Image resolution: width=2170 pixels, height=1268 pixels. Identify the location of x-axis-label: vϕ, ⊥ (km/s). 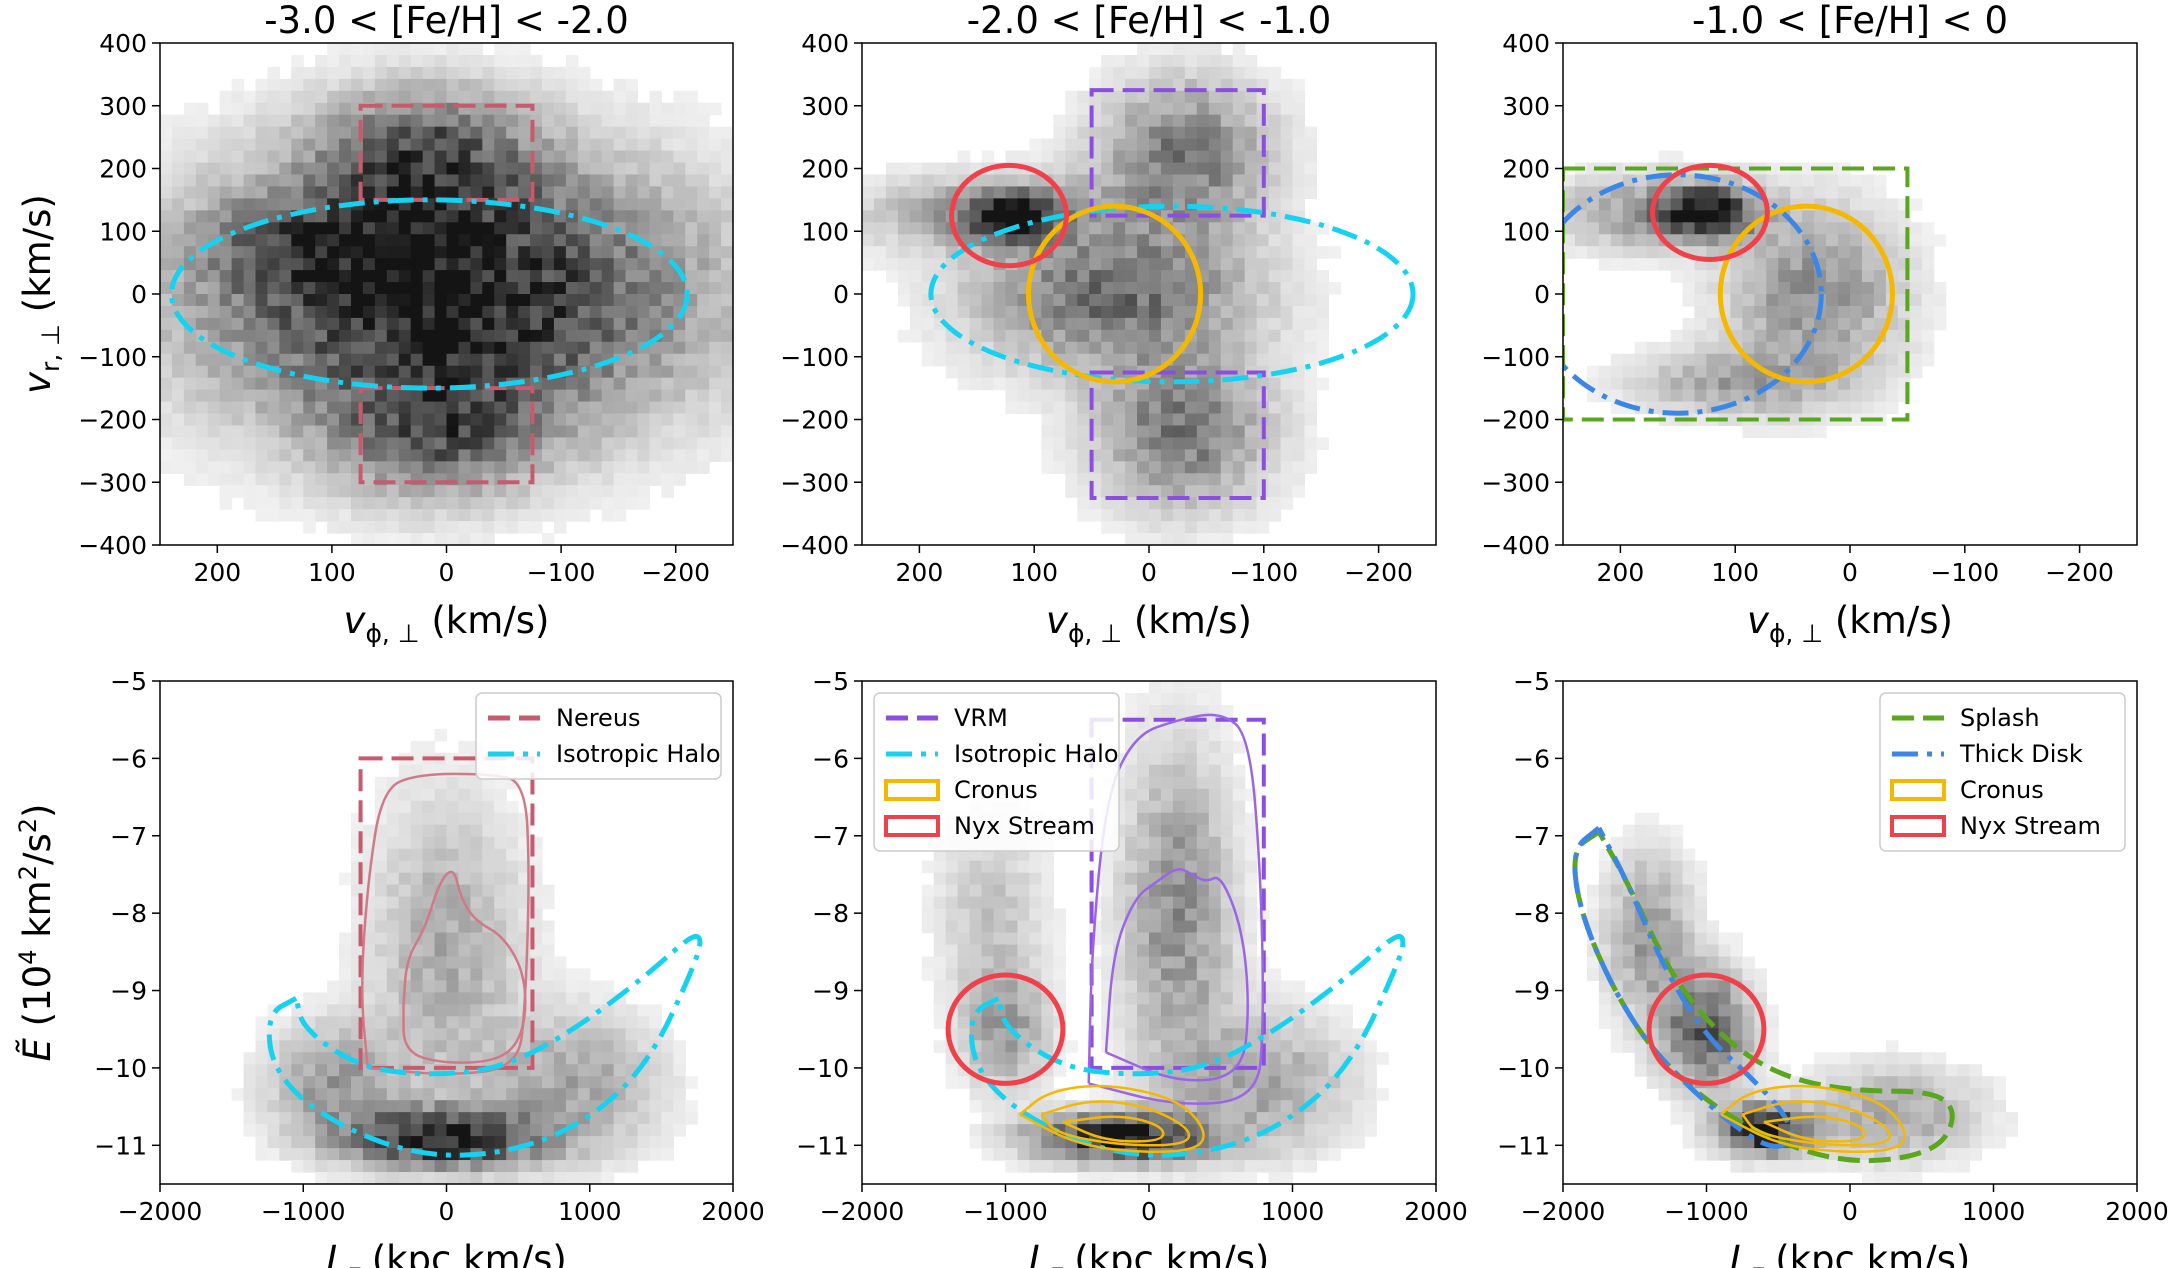
(1850, 623).